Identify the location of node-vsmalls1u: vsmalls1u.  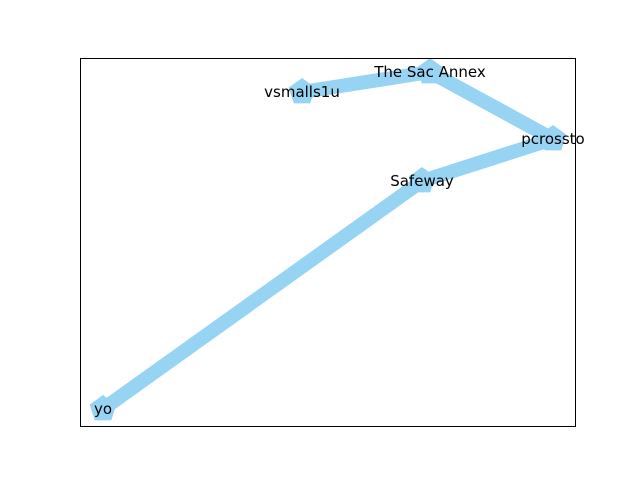
(302, 91).